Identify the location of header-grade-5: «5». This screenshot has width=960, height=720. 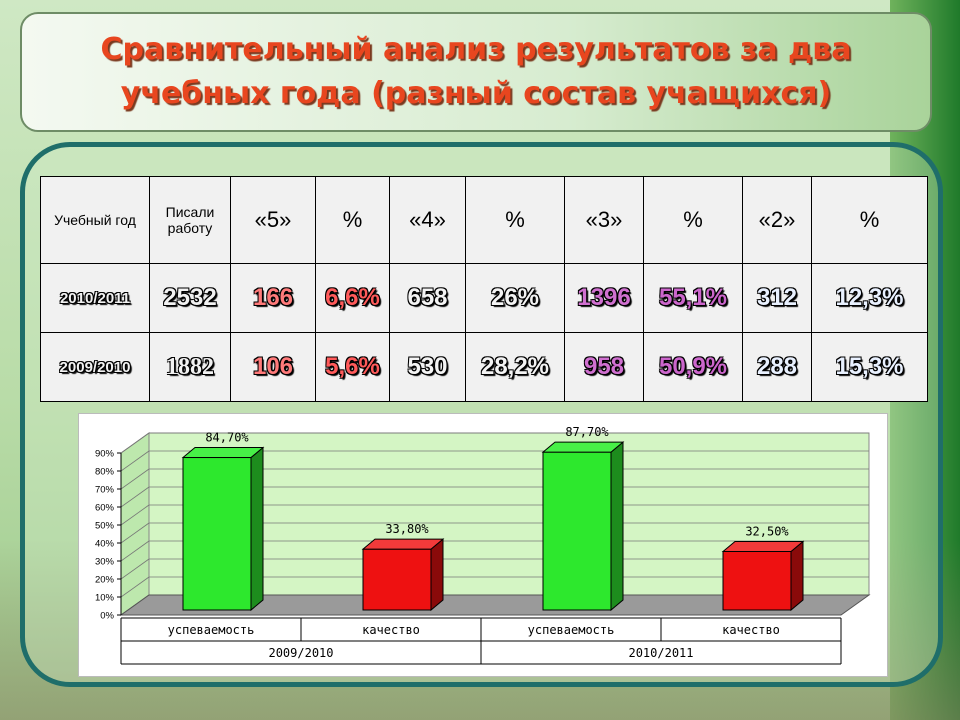
(273, 220).